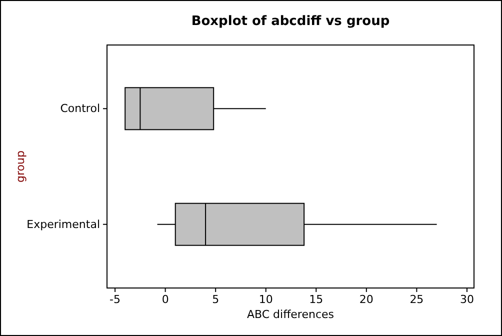 Image resolution: width=502 pixels, height=336 pixels. What do you see at coordinates (63, 224) in the screenshot?
I see `y-tick-label: Experimental` at bounding box center [63, 224].